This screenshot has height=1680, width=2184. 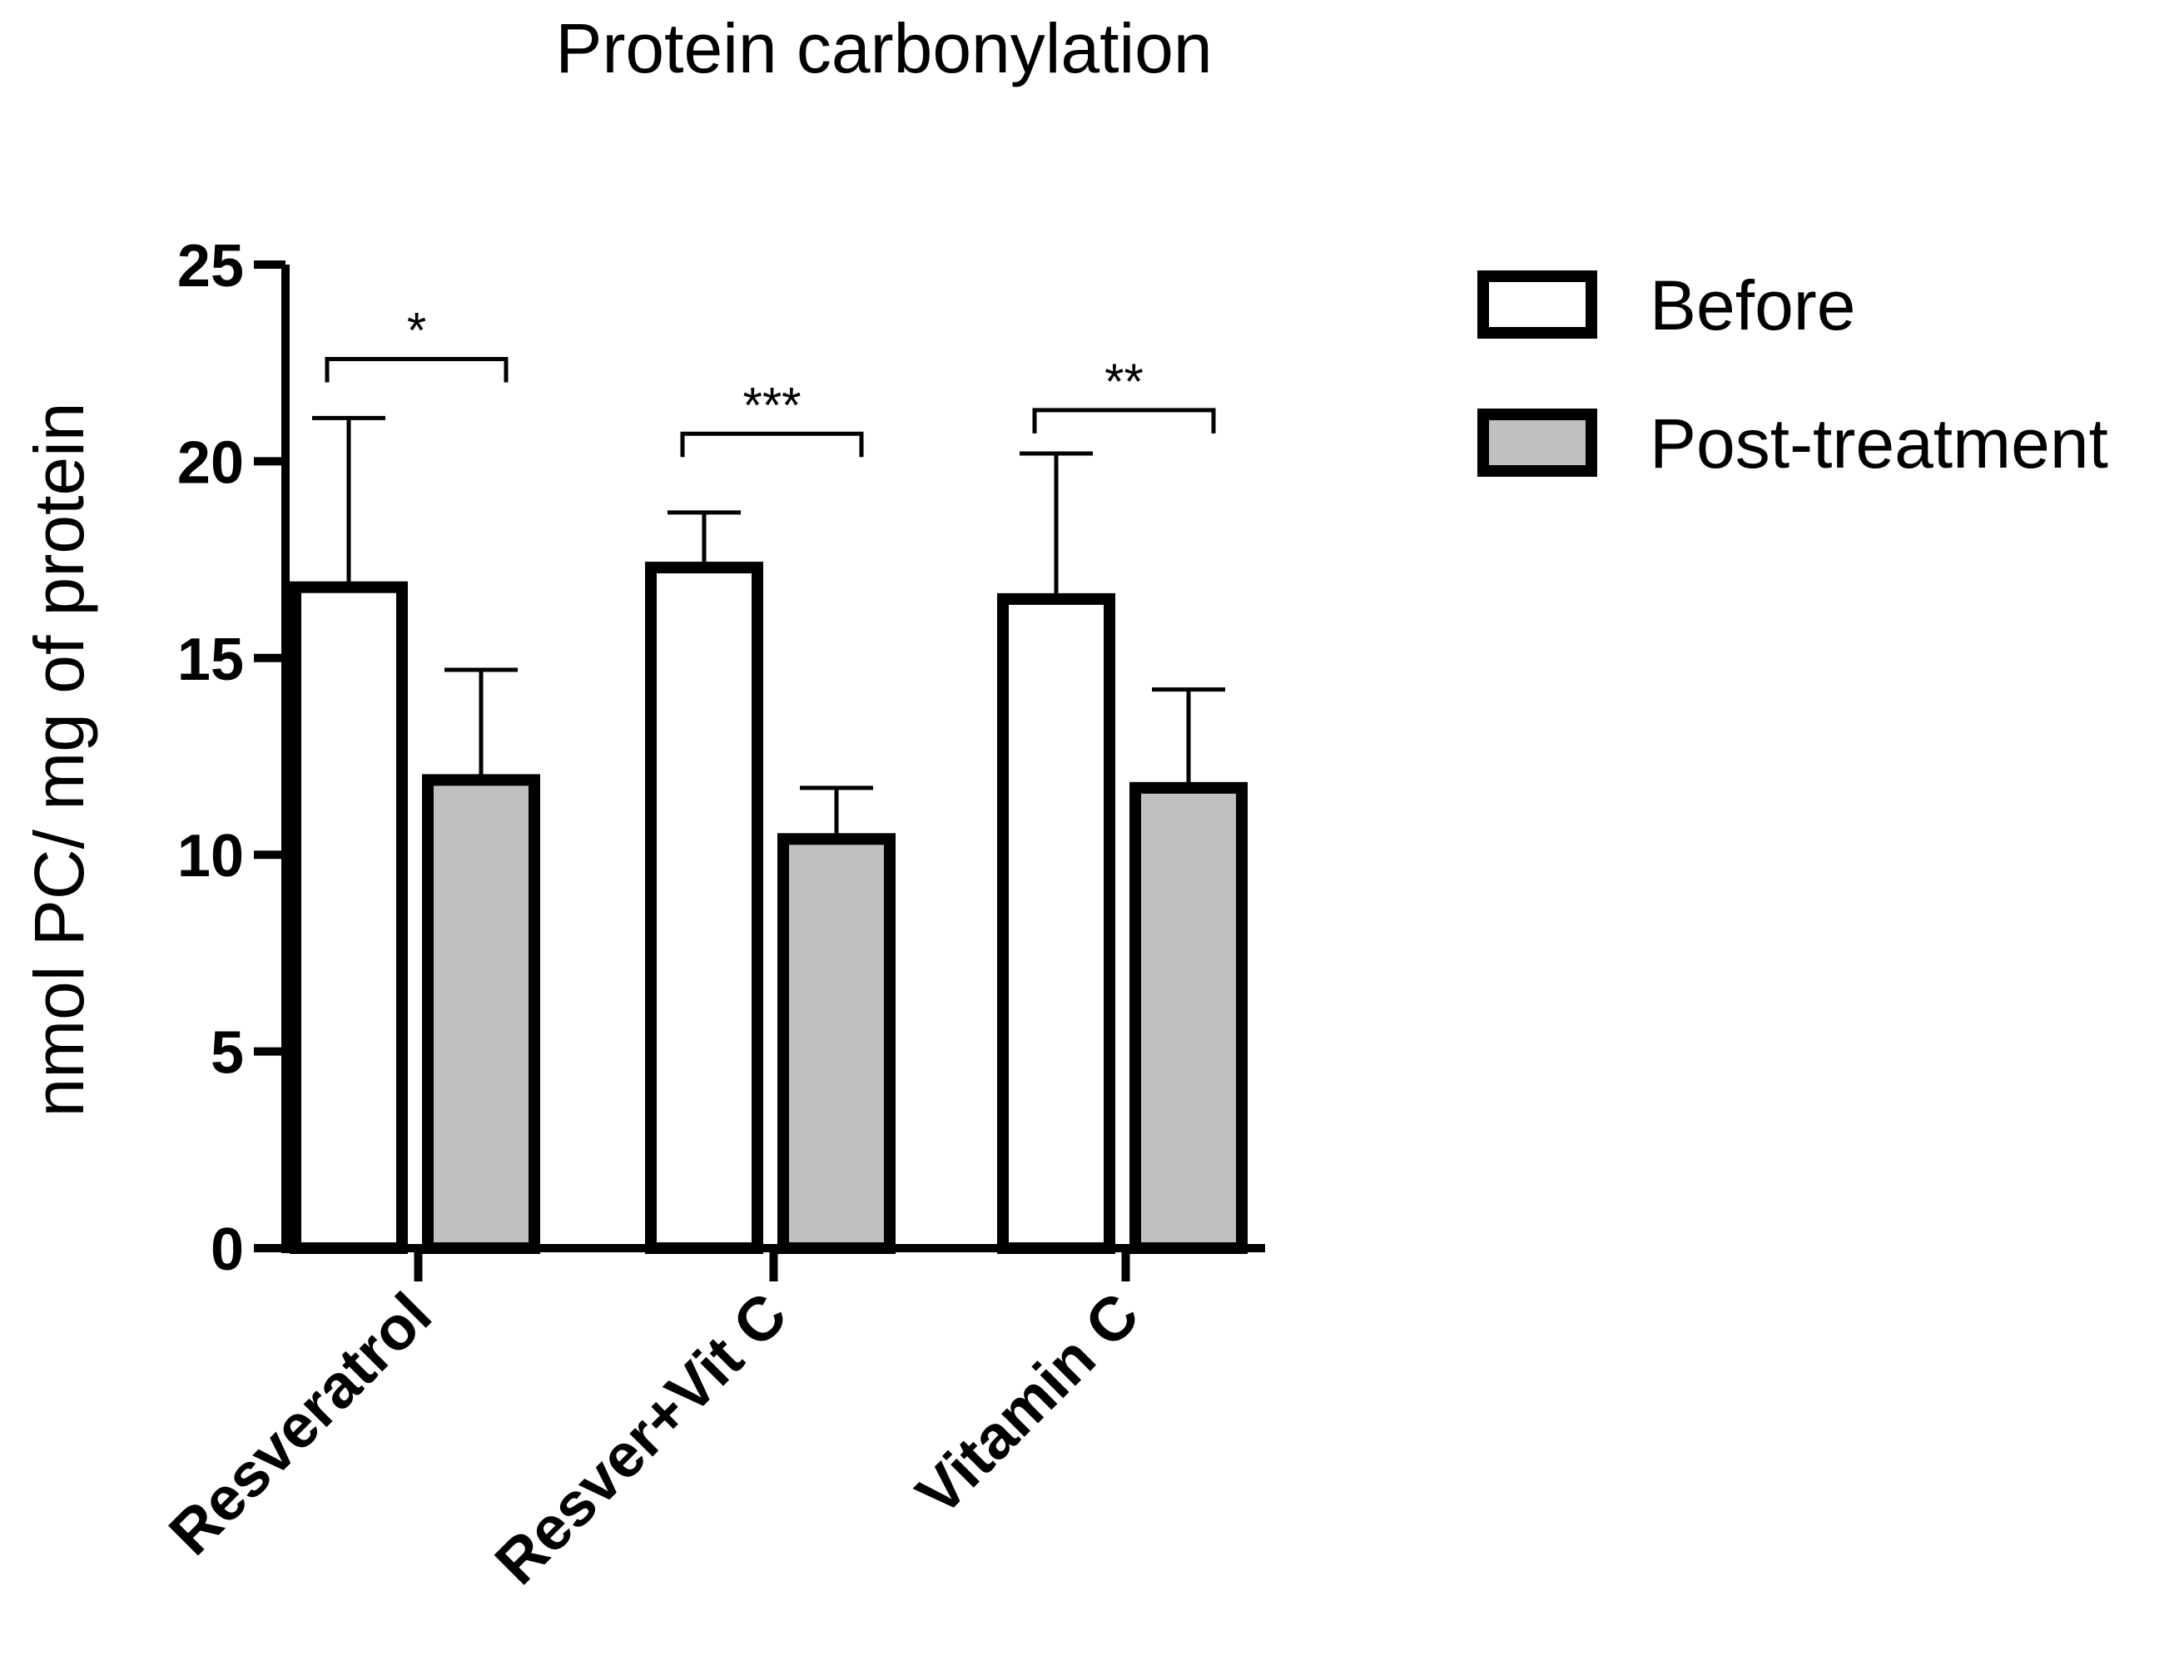 What do you see at coordinates (210, 266) in the screenshot?
I see `y-tick-label: 25` at bounding box center [210, 266].